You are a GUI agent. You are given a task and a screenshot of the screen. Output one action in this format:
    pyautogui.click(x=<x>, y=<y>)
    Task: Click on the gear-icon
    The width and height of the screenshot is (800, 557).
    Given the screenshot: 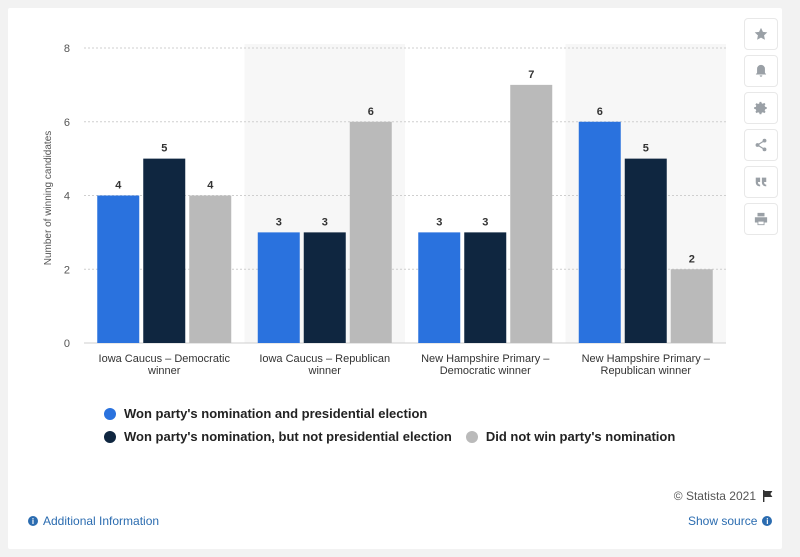 What is the action you would take?
    pyautogui.click(x=761, y=108)
    